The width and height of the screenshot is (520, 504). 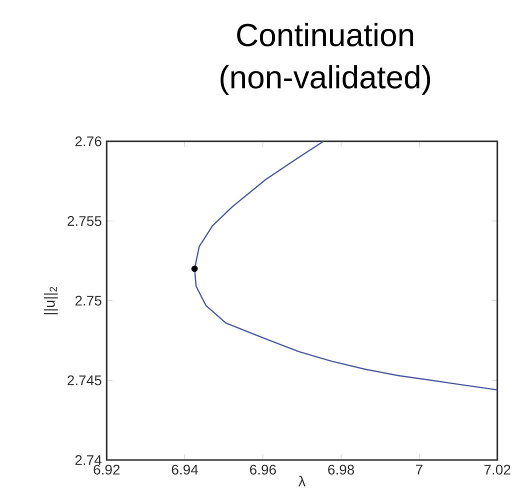 What do you see at coordinates (51, 300) in the screenshot?
I see `y-axis-title: ||u||$_{2}$` at bounding box center [51, 300].